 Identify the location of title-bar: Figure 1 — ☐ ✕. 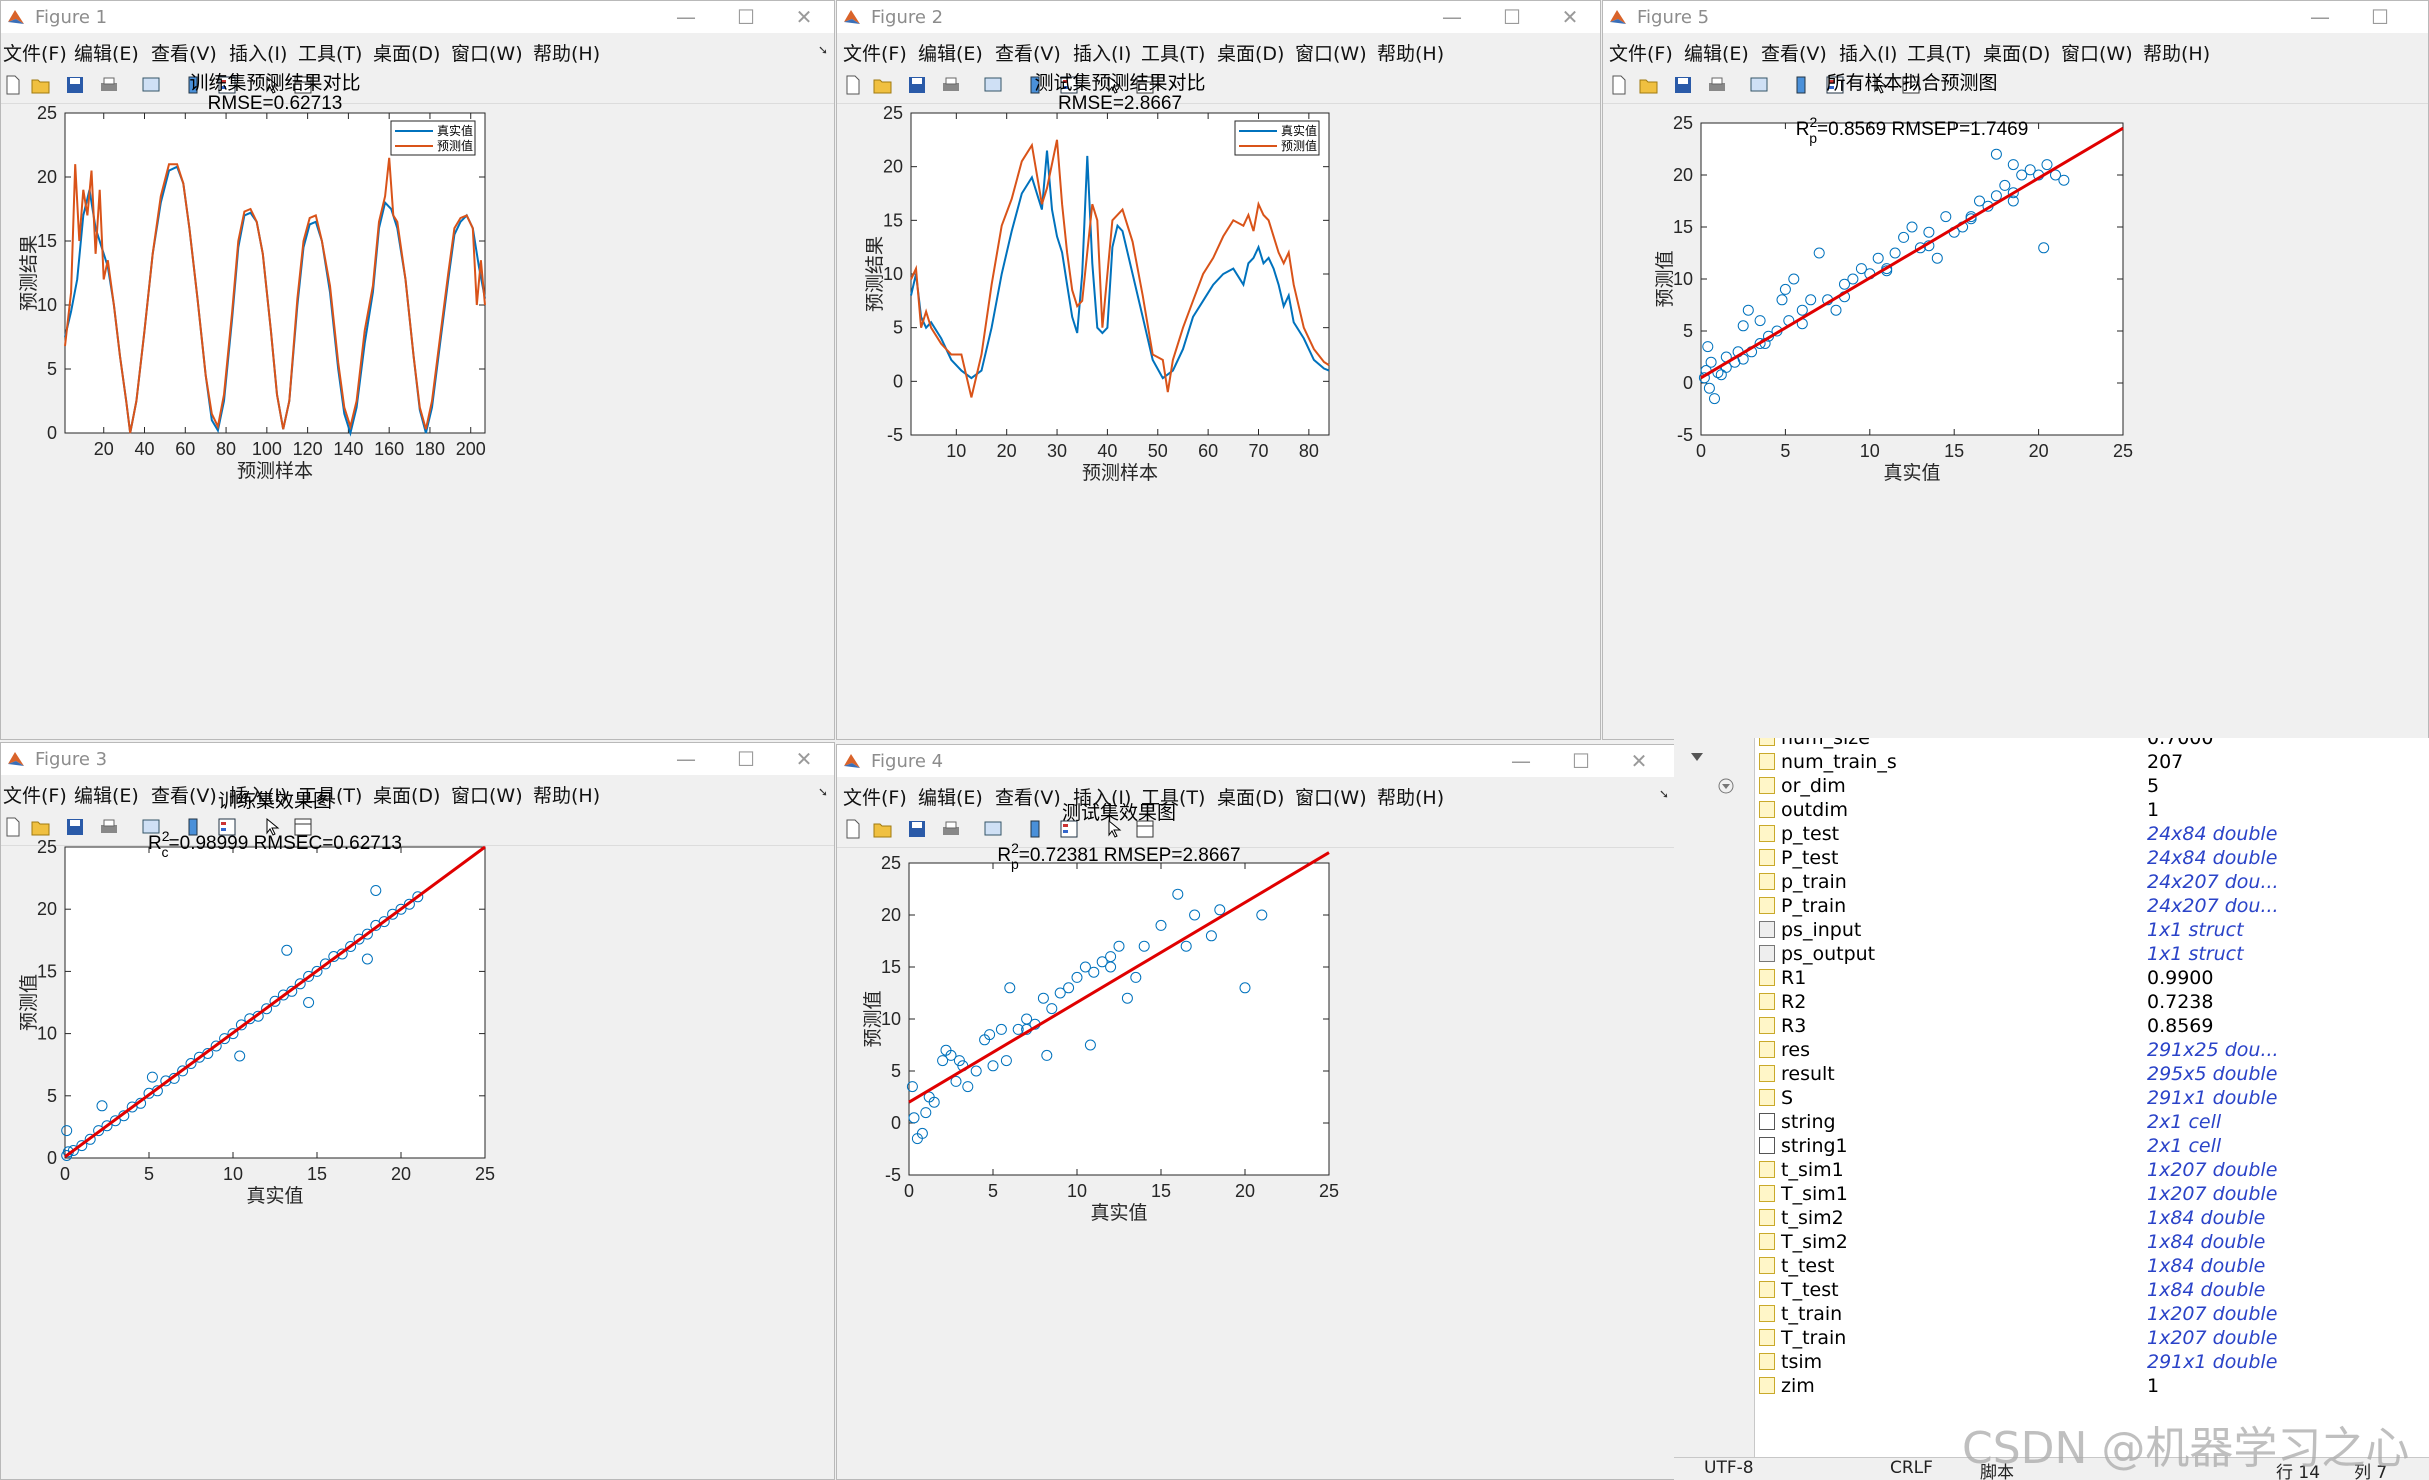
(417, 17).